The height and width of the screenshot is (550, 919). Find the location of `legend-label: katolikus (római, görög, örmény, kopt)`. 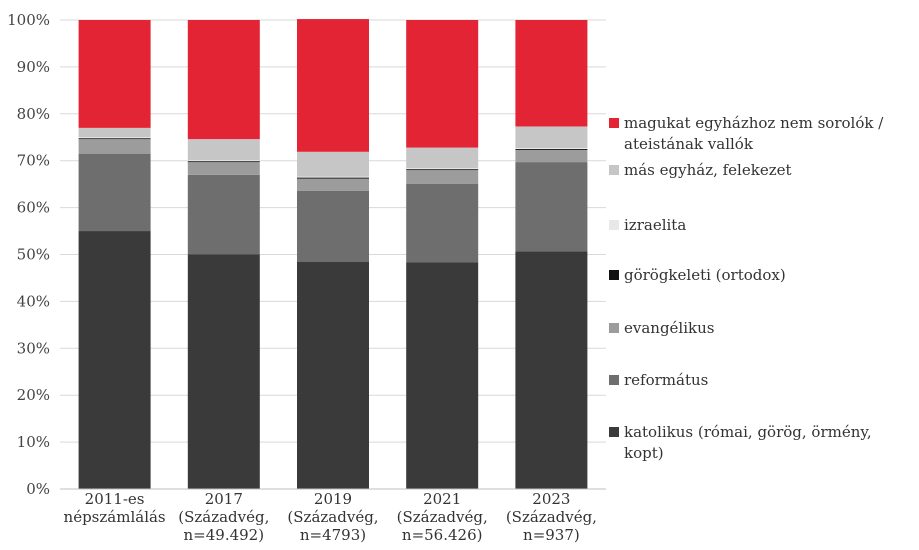

legend-label: katolikus (római, görög, örmény, kopt) is located at coordinates (769, 443).